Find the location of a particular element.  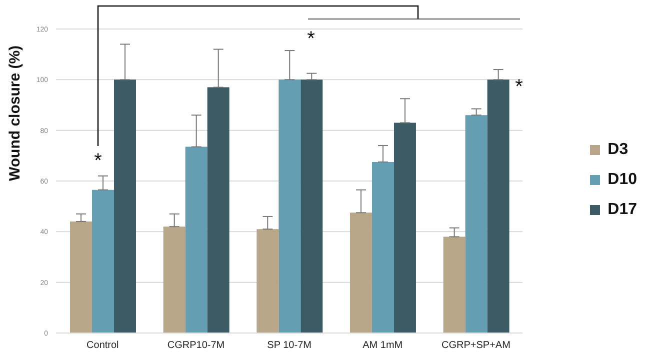

x-tick-label: CGRP+SP+AM is located at coordinates (476, 346).